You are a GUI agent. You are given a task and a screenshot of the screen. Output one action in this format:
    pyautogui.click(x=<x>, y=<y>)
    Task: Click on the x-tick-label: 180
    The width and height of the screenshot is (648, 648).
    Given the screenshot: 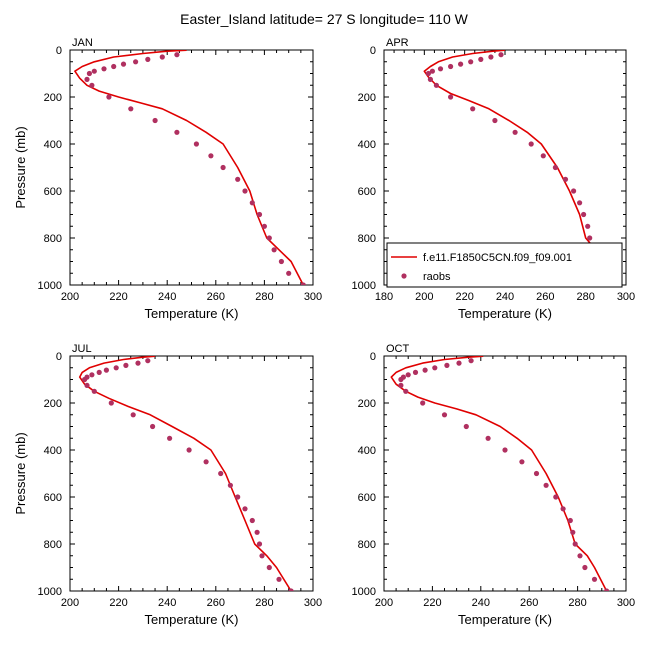 What is the action you would take?
    pyautogui.click(x=384, y=297)
    